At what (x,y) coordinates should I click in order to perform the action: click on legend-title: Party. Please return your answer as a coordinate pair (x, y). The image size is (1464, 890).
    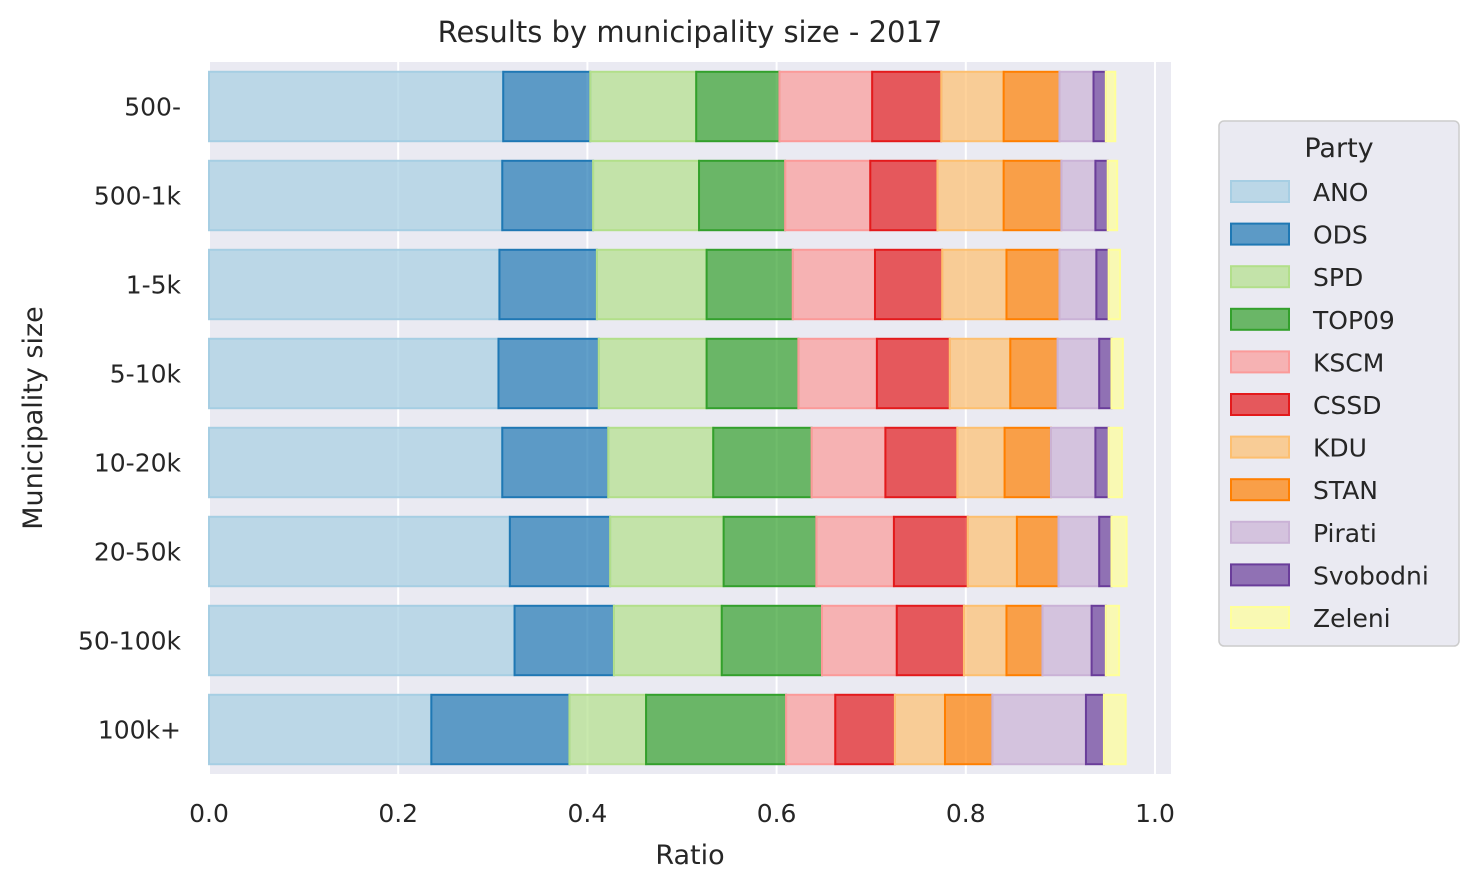
    Looking at the image, I should click on (1338, 148).